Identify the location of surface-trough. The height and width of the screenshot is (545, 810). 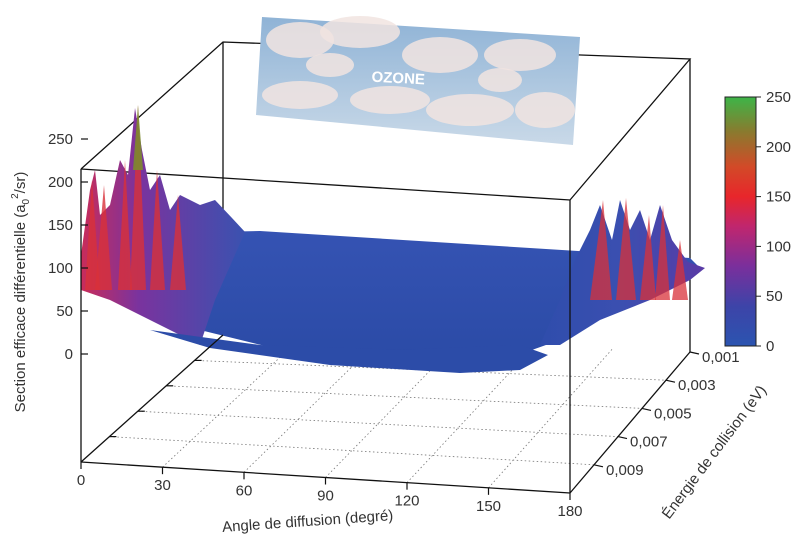
(349, 351).